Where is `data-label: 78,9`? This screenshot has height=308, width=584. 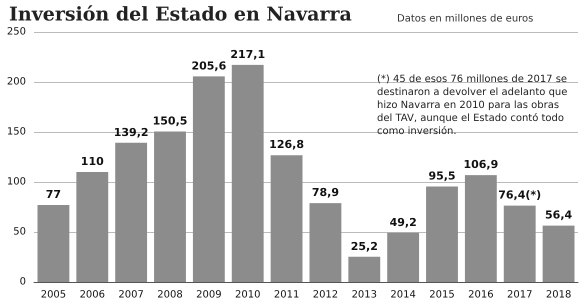 data-label: 78,9 is located at coordinates (325, 193).